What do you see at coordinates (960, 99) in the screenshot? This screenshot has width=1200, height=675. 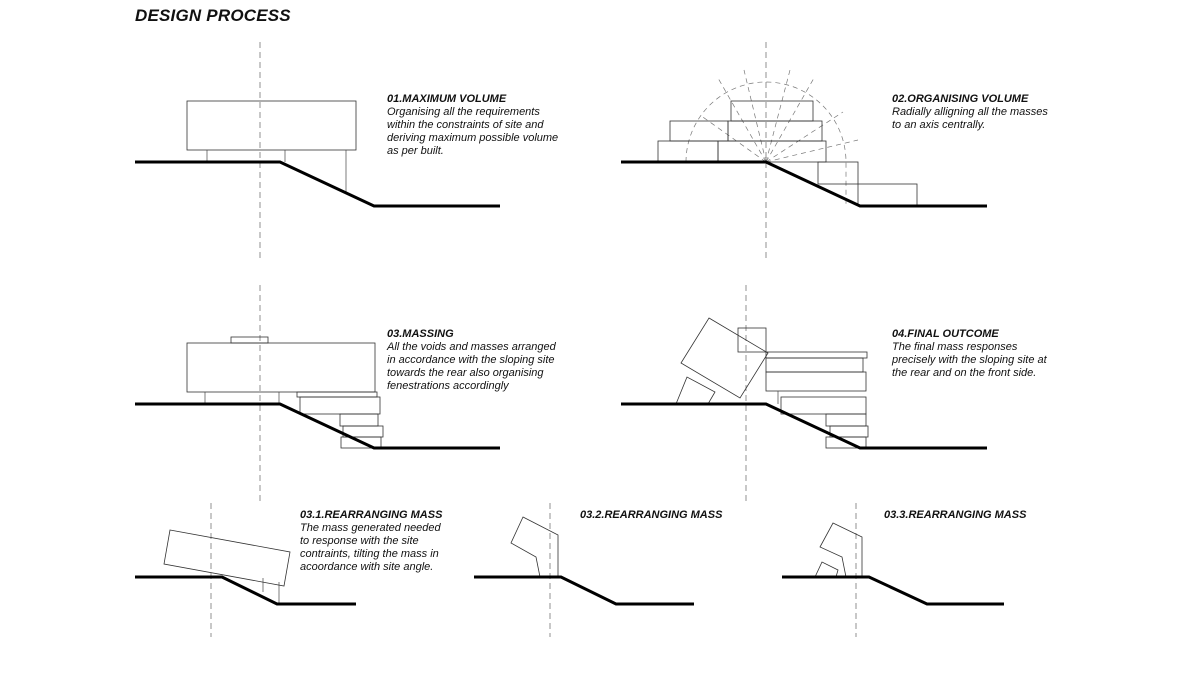 I see `step-title: 02.ORGANISING VOLUME` at bounding box center [960, 99].